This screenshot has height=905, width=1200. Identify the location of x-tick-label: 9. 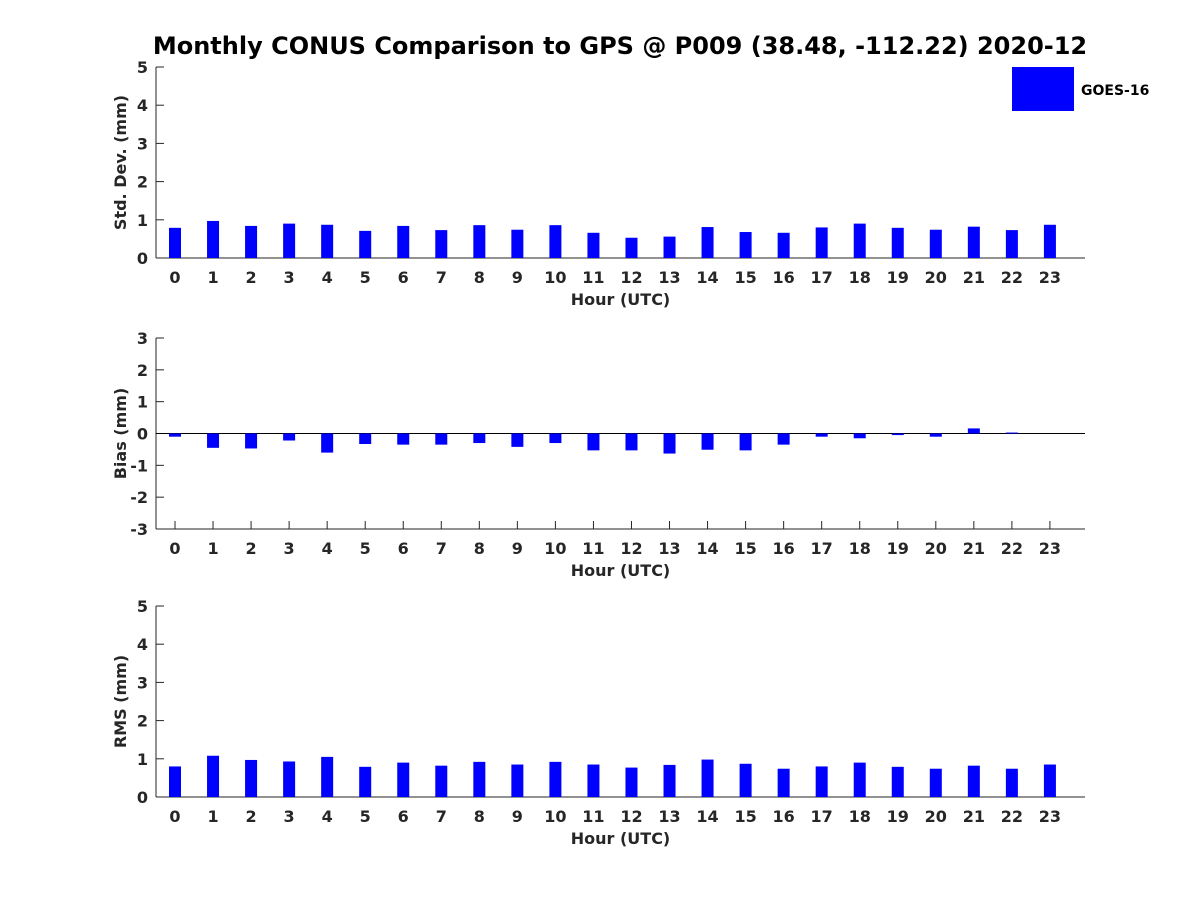
(517, 277).